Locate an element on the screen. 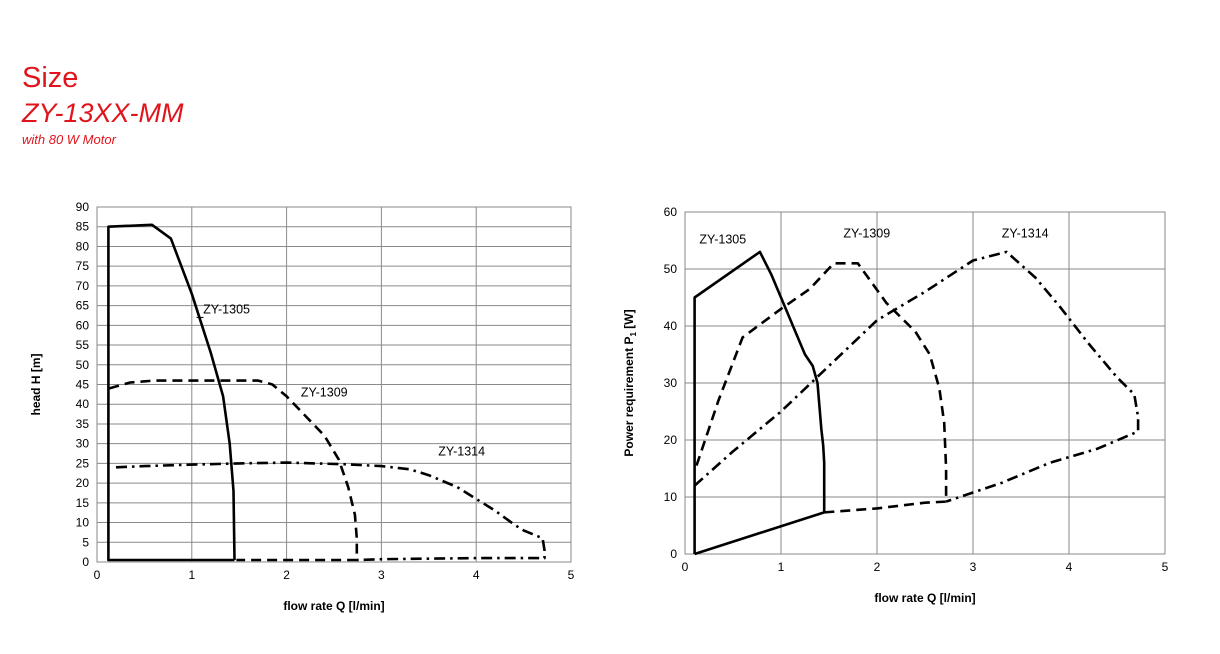 This screenshot has height=654, width=1220. y-axis-label-text: head H [m] is located at coordinates (36, 384).